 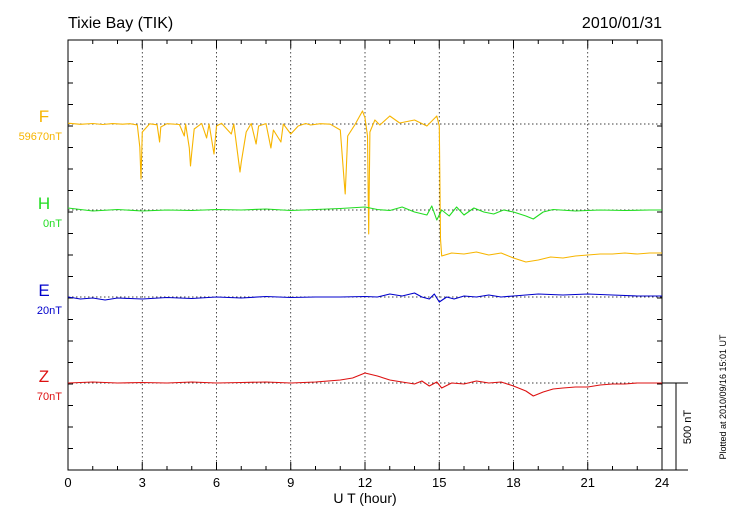 I want to click on chart-title: Tixie Bay (TIK), so click(x=120, y=23).